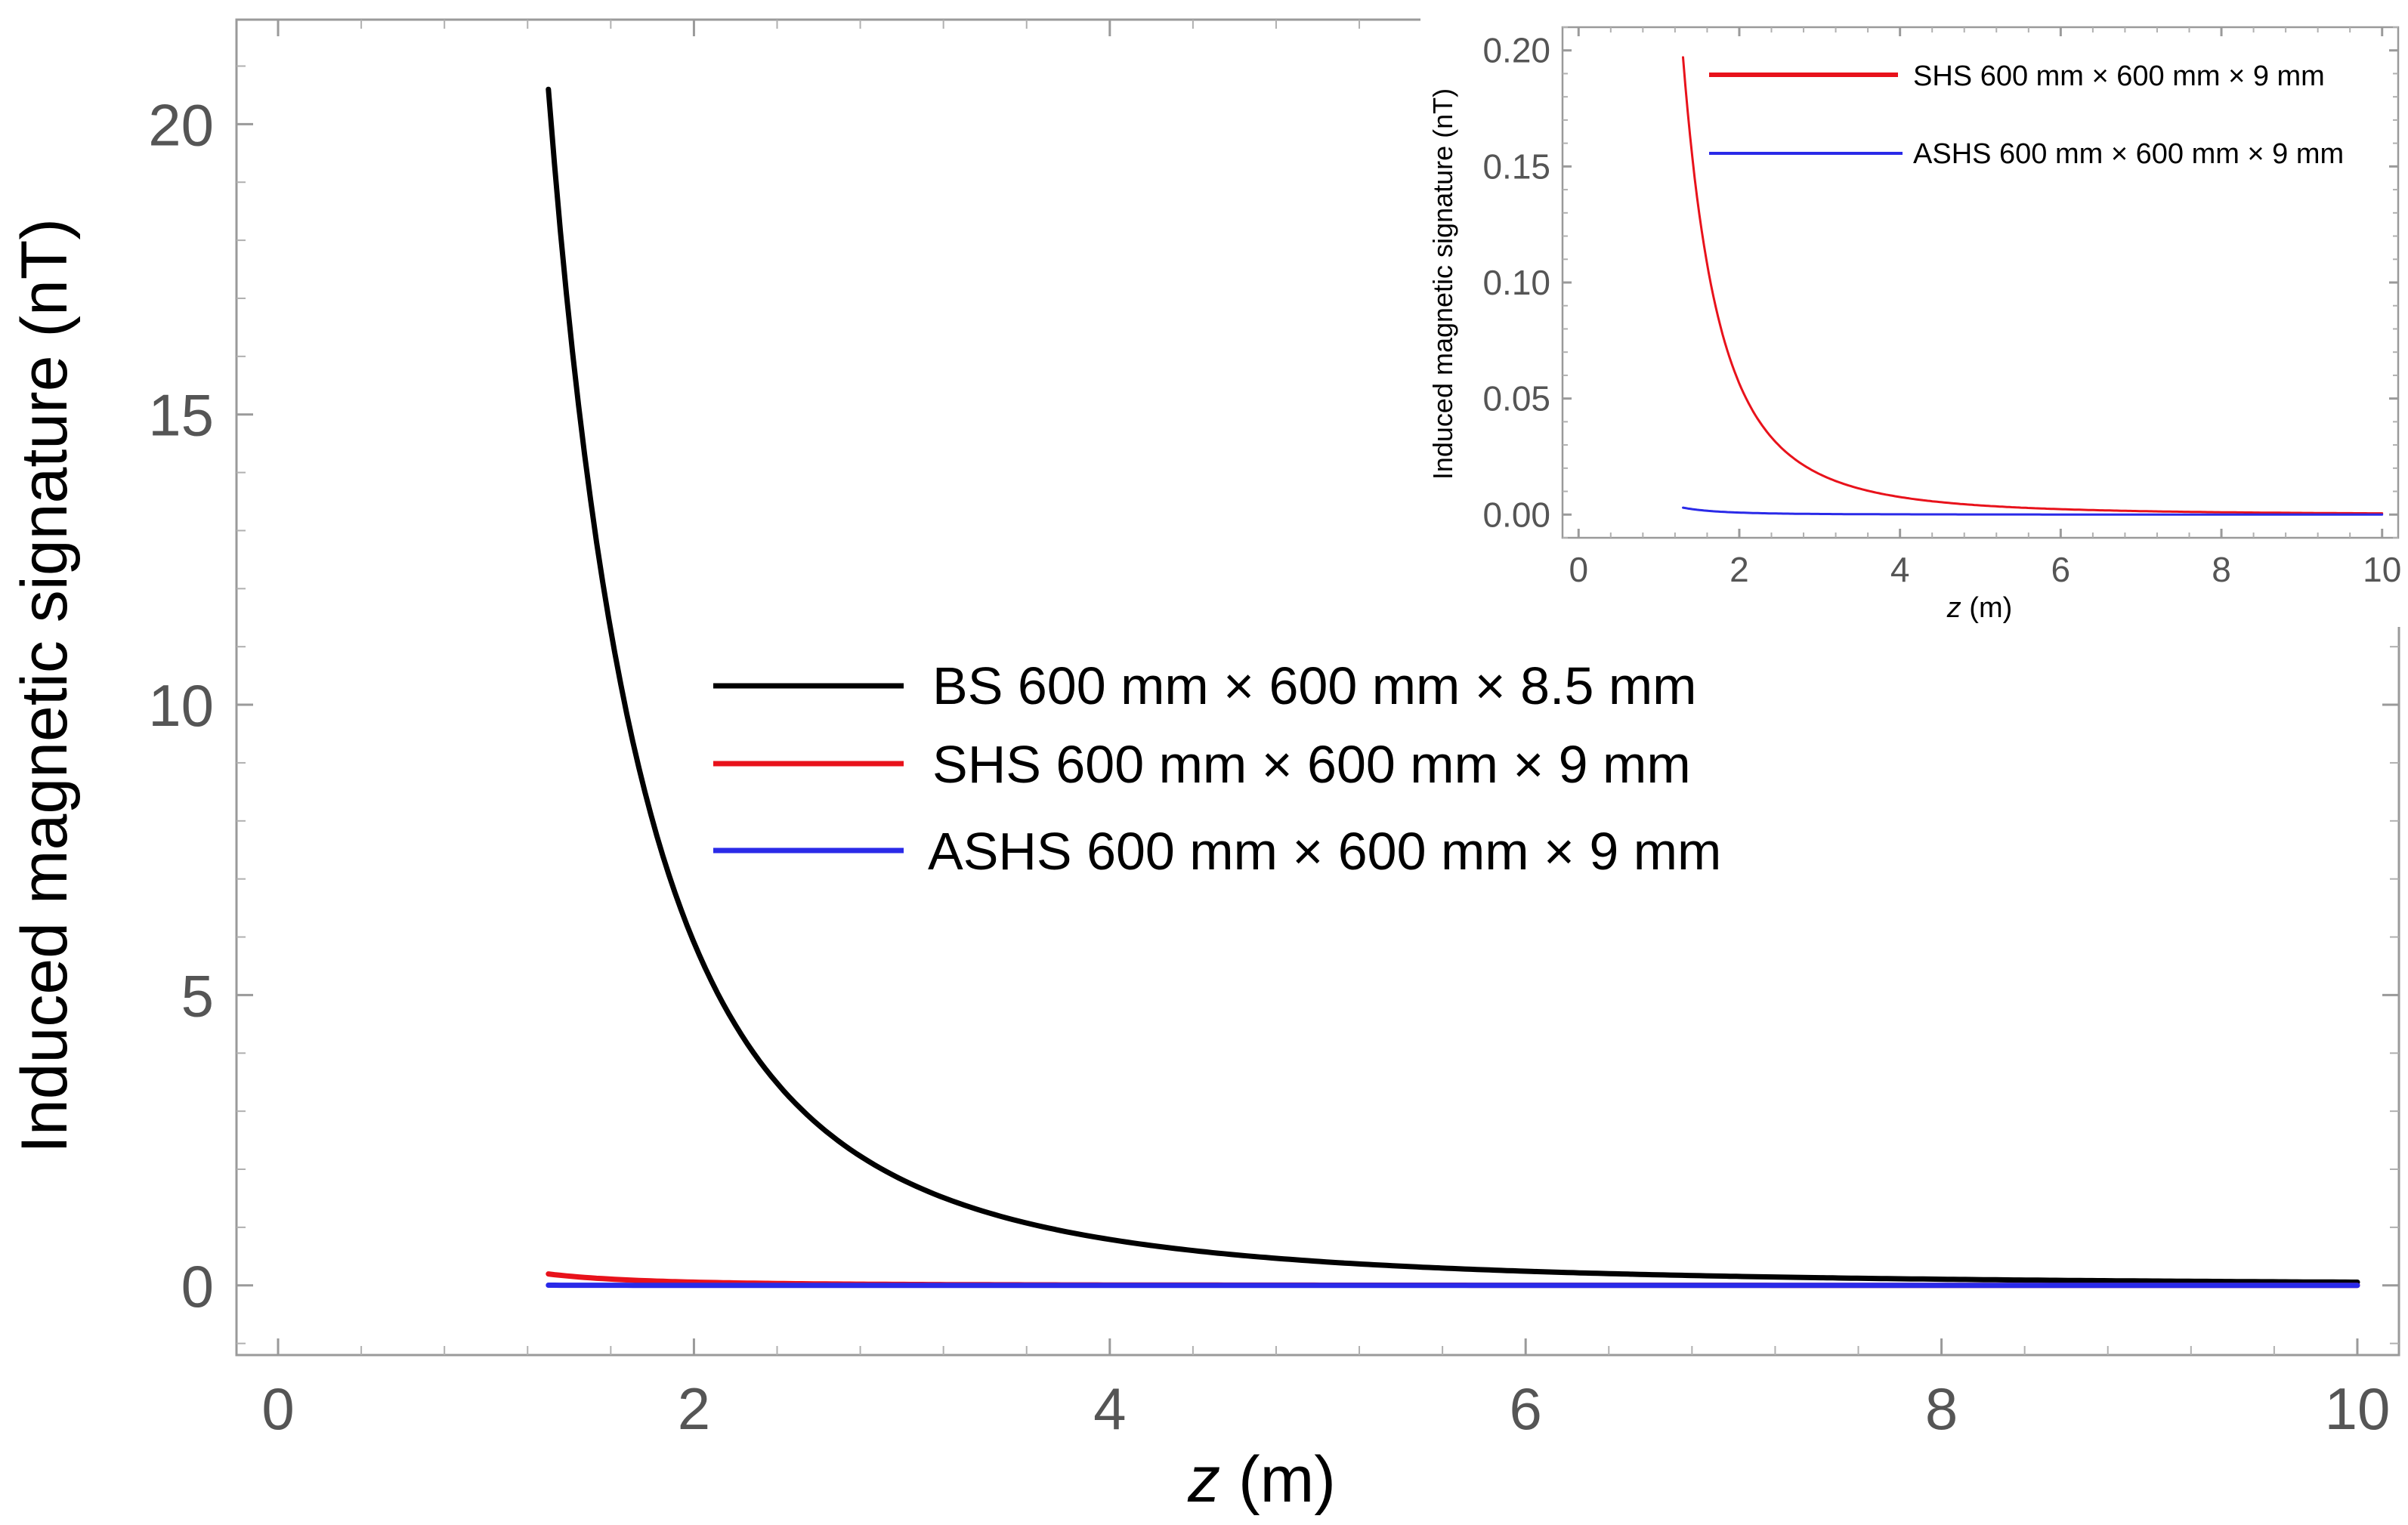  What do you see at coordinates (1314, 685) in the screenshot?
I see `legend-label-bs: BS 600 mm × 600 mm × 8.5 mm` at bounding box center [1314, 685].